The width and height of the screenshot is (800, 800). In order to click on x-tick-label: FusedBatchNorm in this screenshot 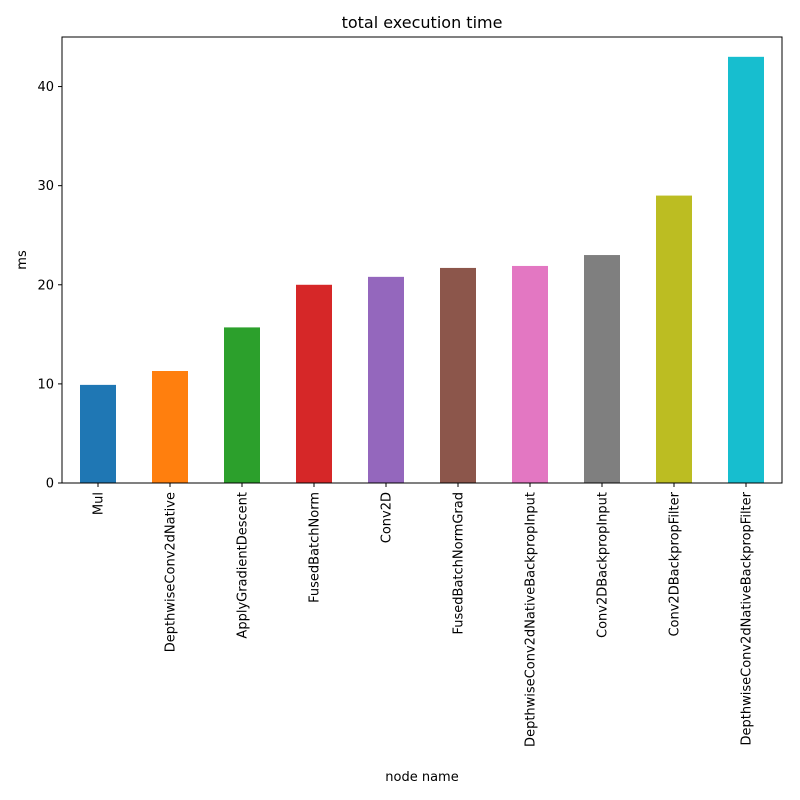, I will do `click(315, 547)`.